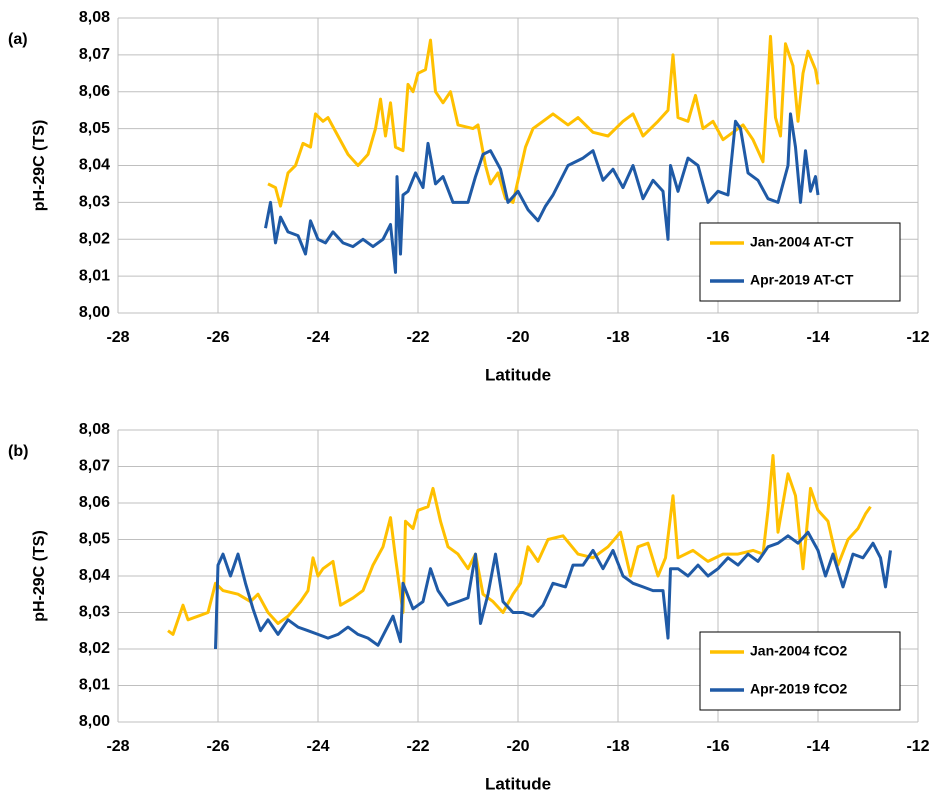 The height and width of the screenshot is (797, 938). Describe the element at coordinates (802, 280) in the screenshot. I see `legend-label: Apr-2019 AT-CT` at that location.